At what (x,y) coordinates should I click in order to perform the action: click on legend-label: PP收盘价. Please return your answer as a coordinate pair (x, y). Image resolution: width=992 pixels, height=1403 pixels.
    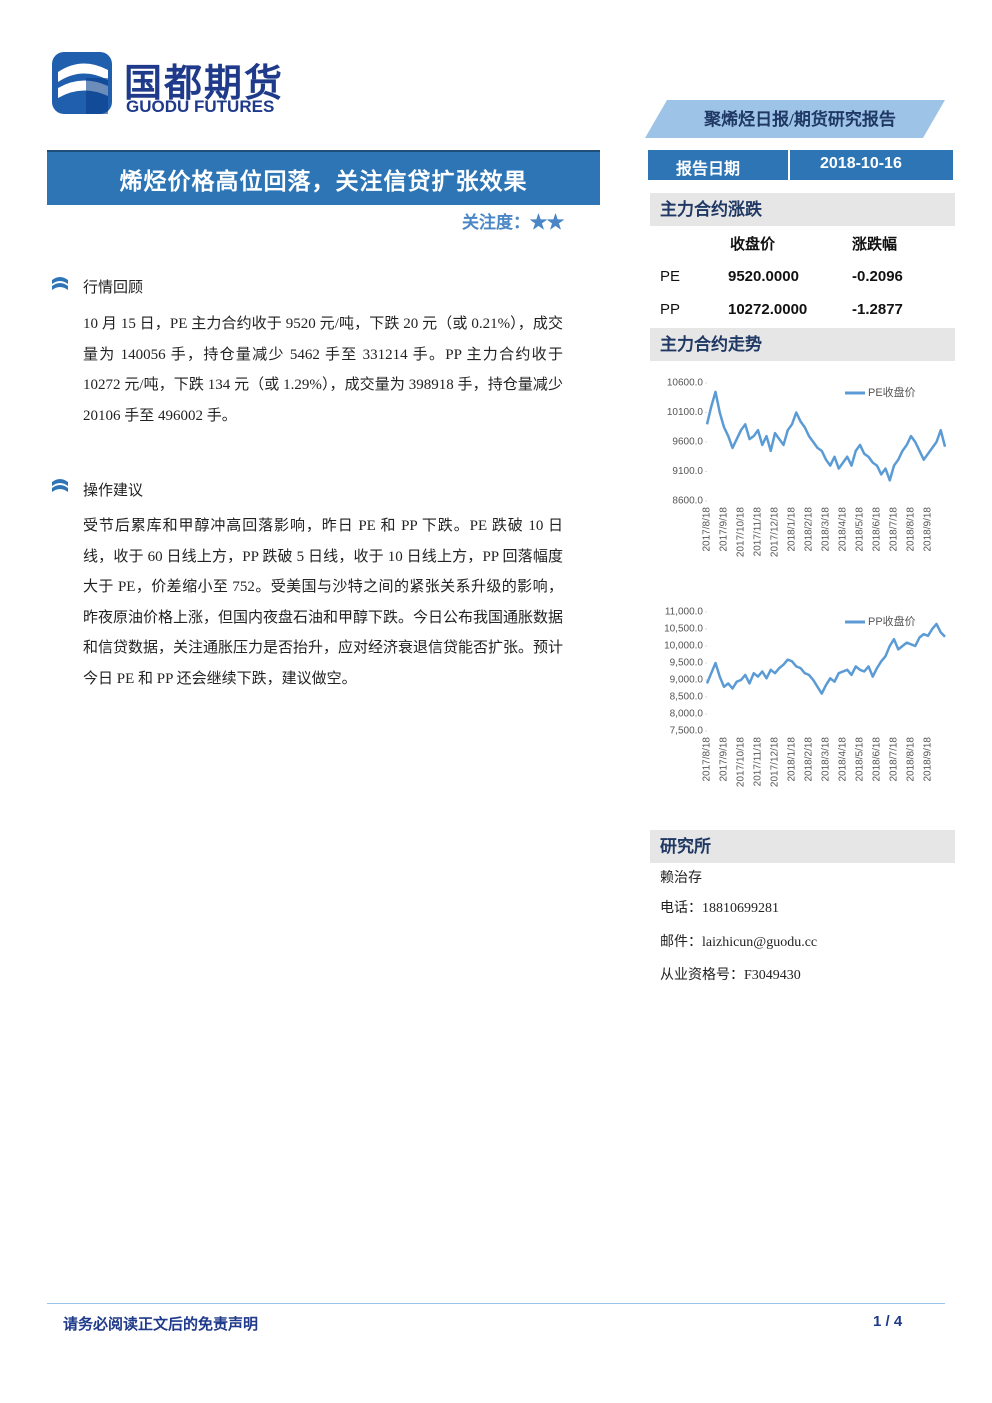
    Looking at the image, I should click on (892, 621).